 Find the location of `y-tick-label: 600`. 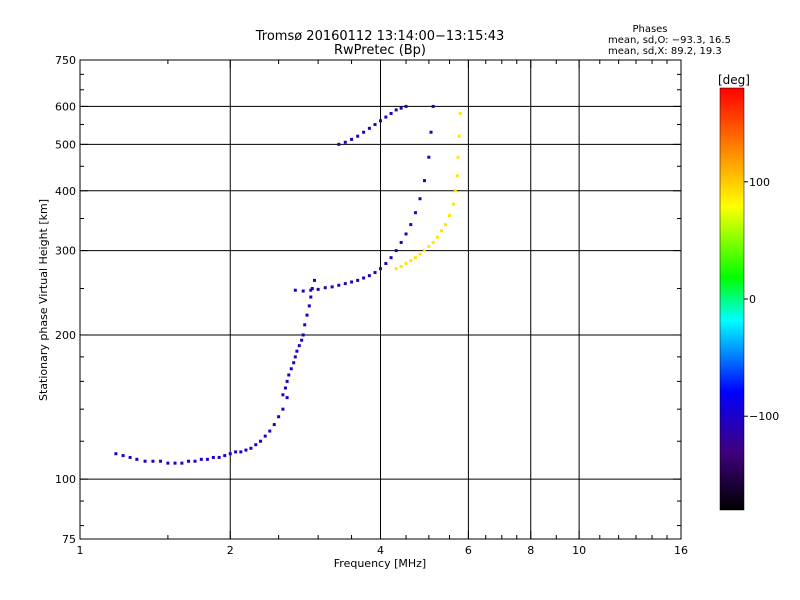

y-tick-label: 600 is located at coordinates (65, 106).